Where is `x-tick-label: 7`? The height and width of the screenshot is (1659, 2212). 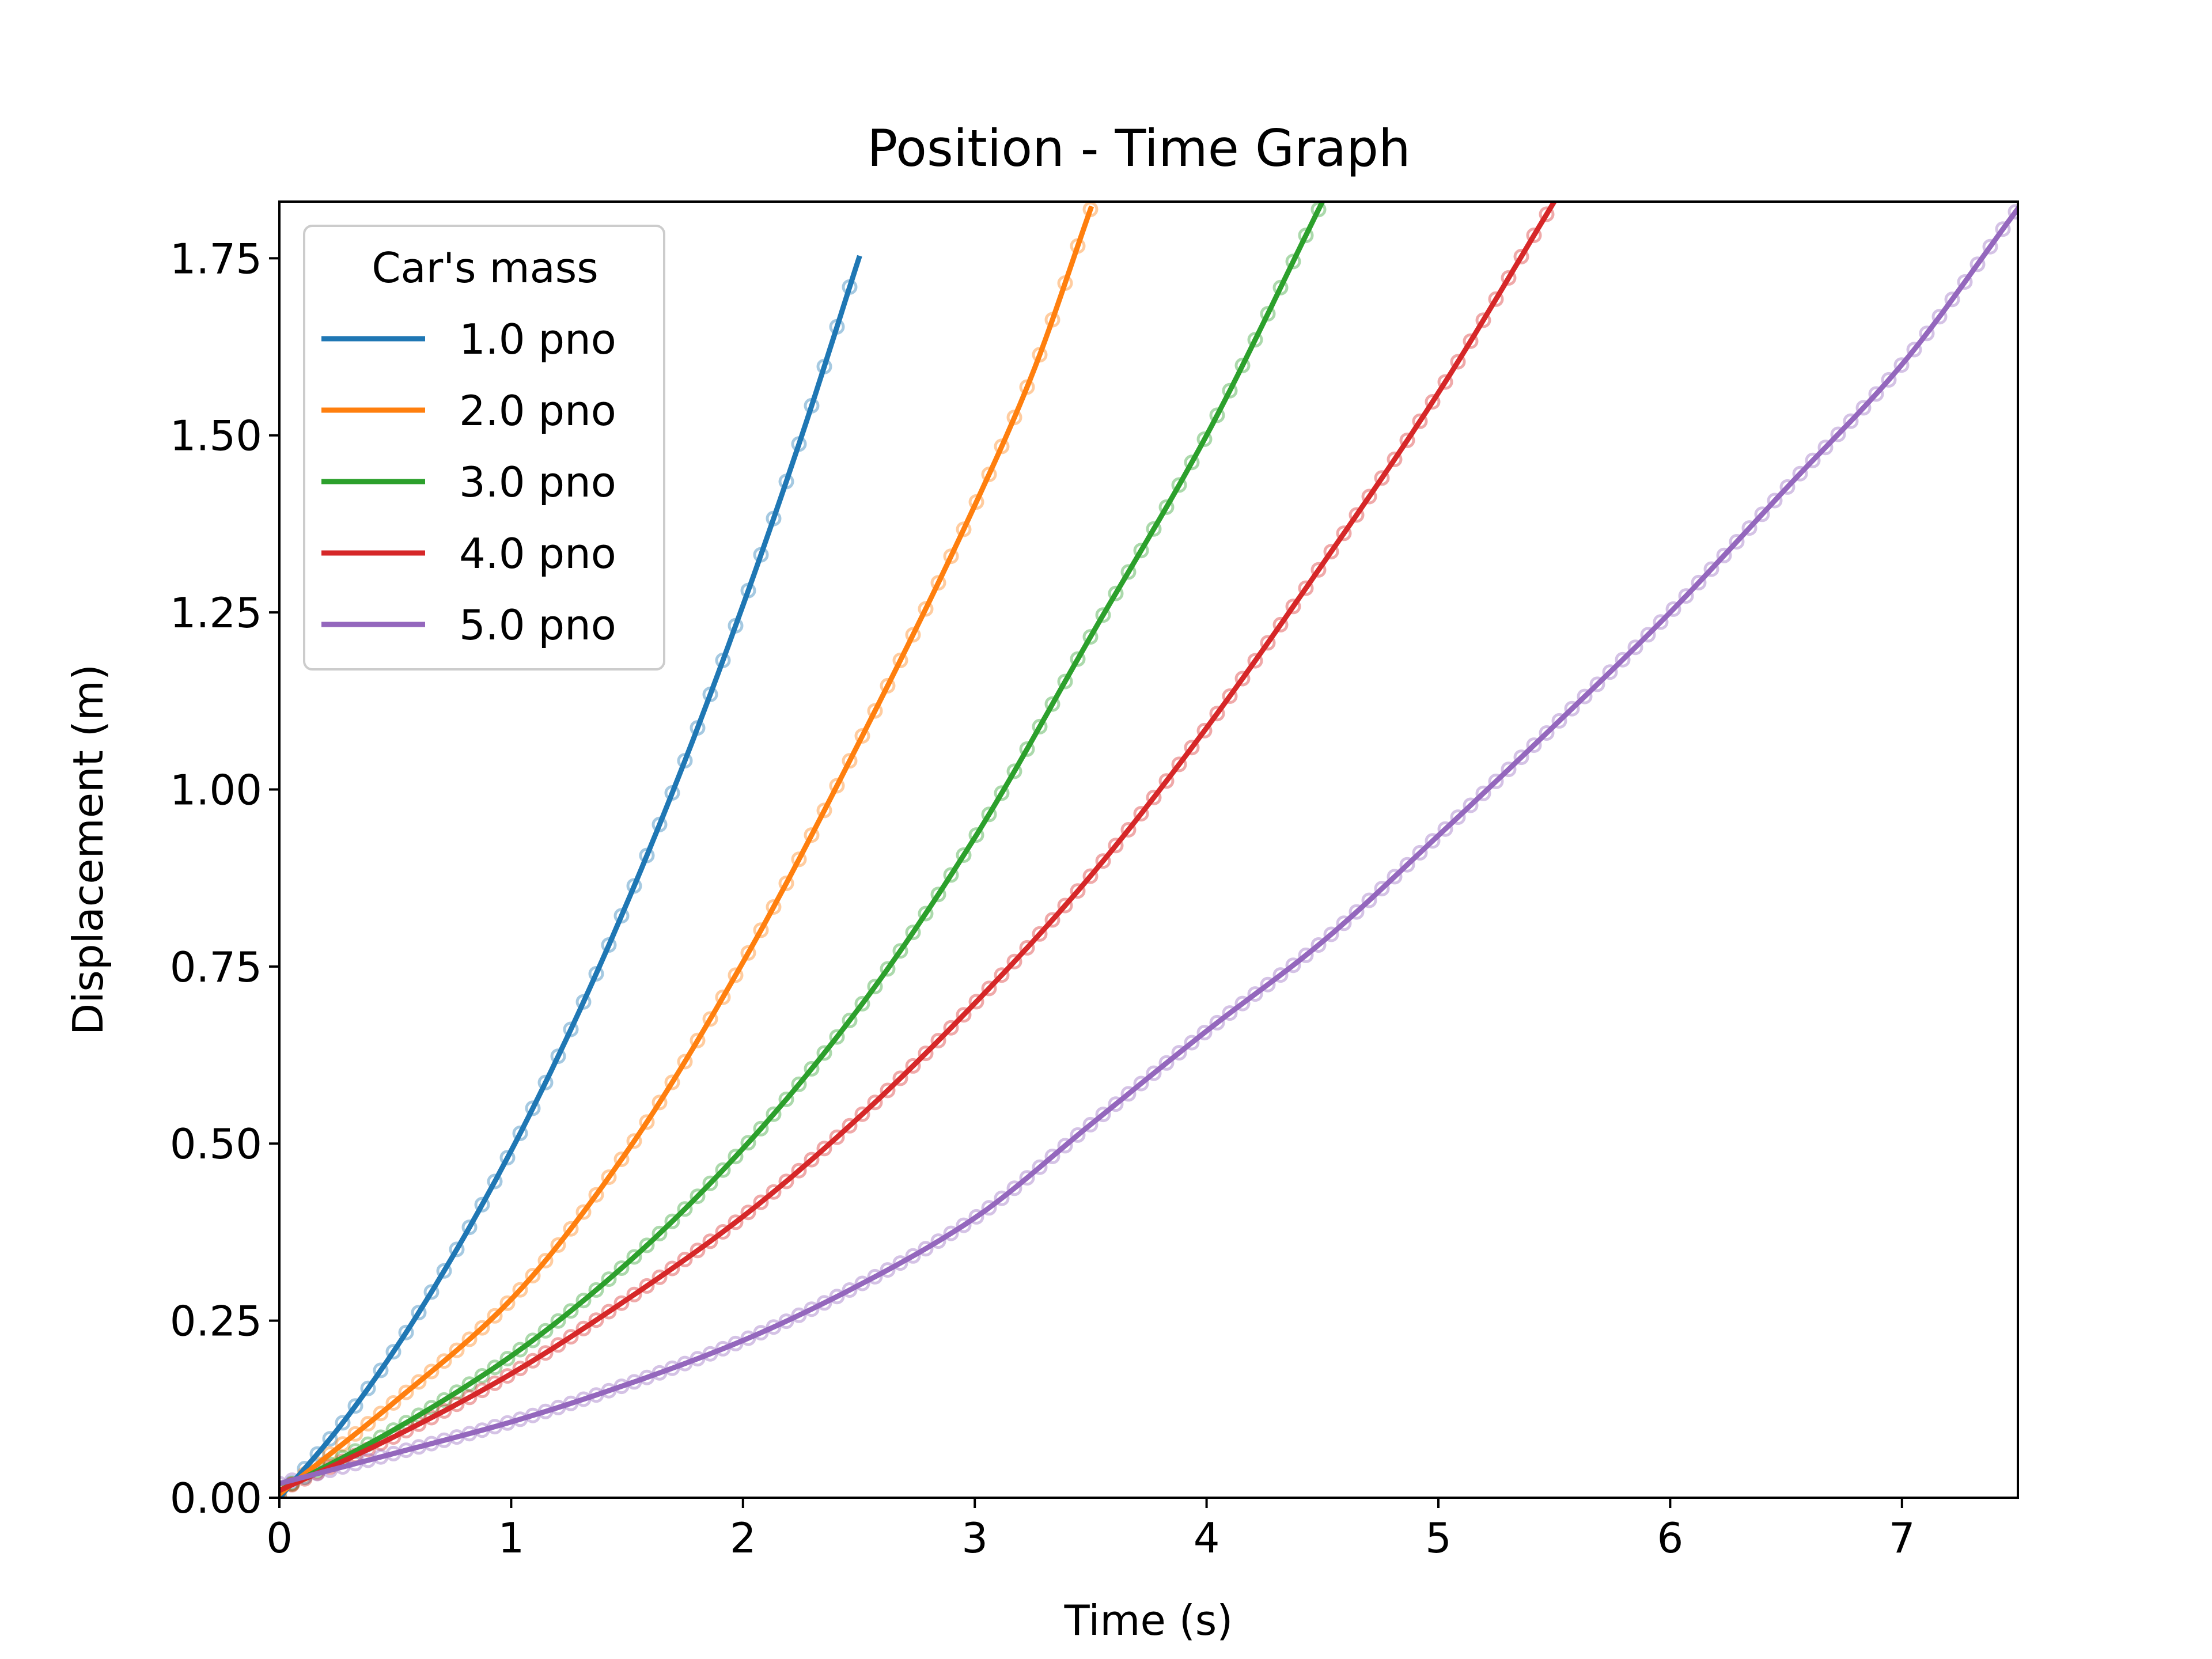 x-tick-label: 7 is located at coordinates (1902, 1538).